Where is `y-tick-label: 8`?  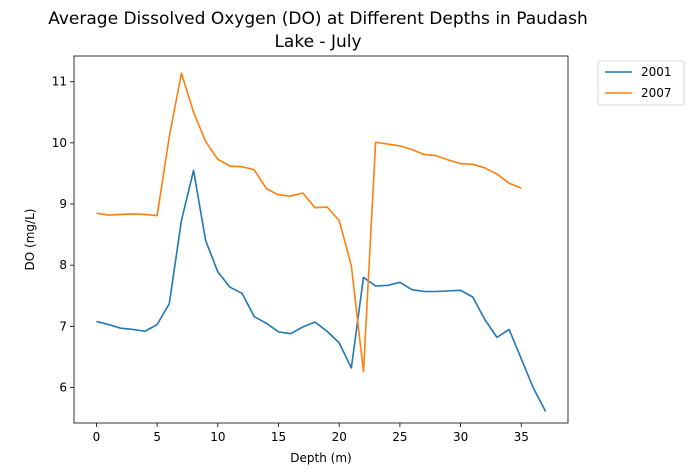 y-tick-label: 8 is located at coordinates (63, 265).